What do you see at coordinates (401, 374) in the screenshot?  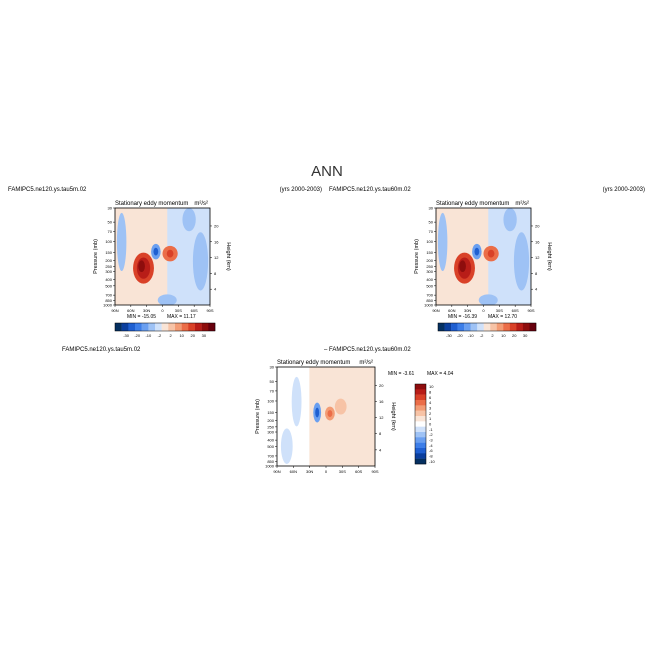 I see `min-stat: MIN = -3.61` at bounding box center [401, 374].